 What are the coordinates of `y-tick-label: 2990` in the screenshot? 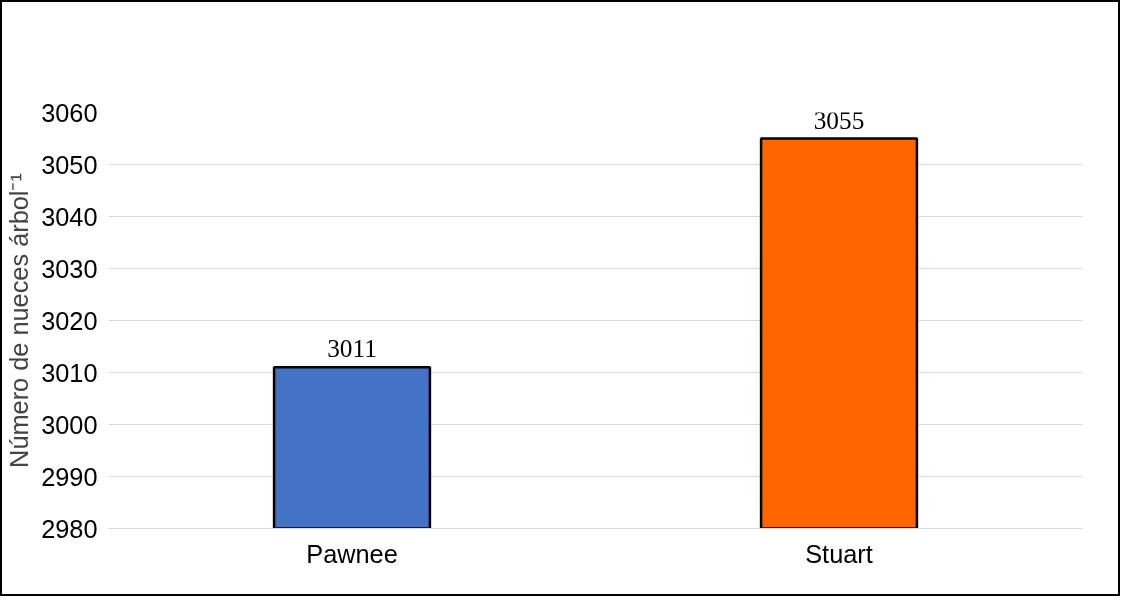 It's located at (69, 476).